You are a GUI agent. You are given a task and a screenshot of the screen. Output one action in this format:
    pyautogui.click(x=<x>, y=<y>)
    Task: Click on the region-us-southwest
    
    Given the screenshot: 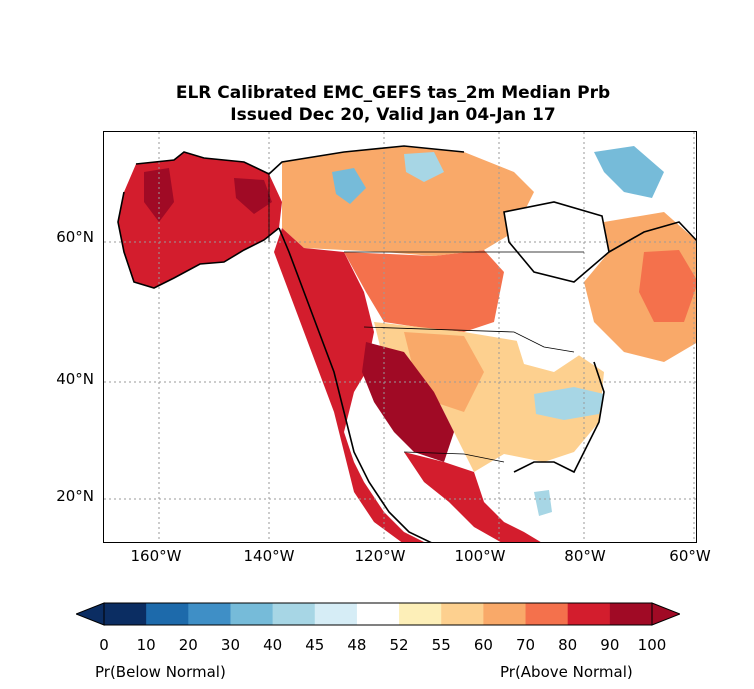 What is the action you would take?
    pyautogui.click(x=408, y=402)
    